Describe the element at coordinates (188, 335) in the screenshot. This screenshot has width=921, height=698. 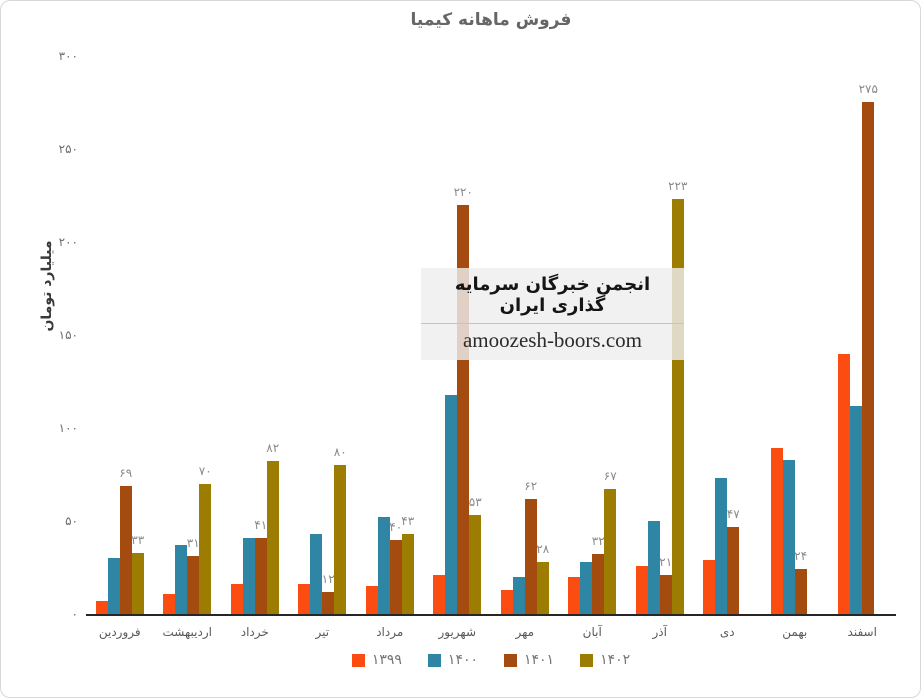
I see `bar-group-2: ۳۱ ۷۰` at that location.